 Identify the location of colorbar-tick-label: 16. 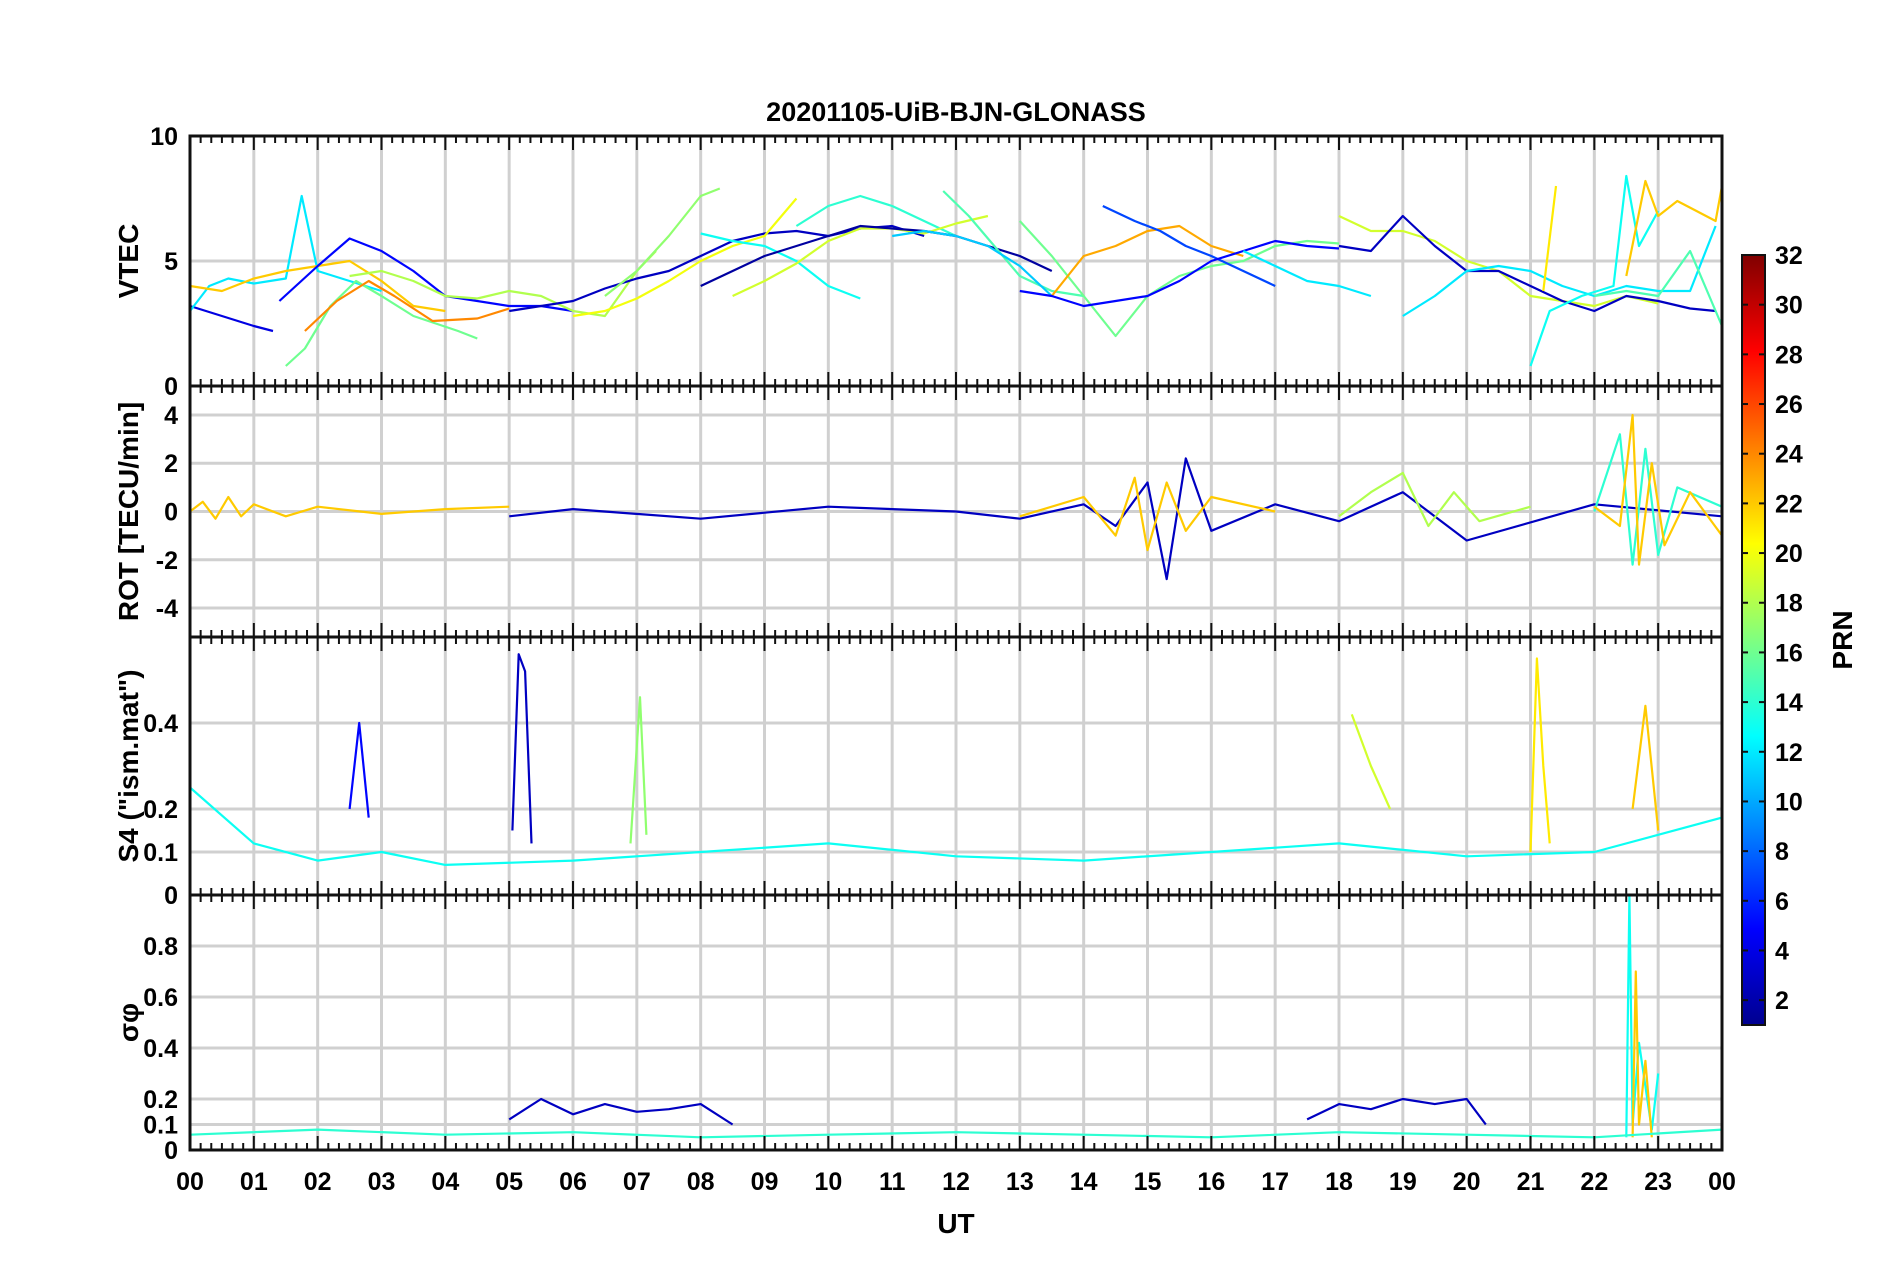
(1789, 653).